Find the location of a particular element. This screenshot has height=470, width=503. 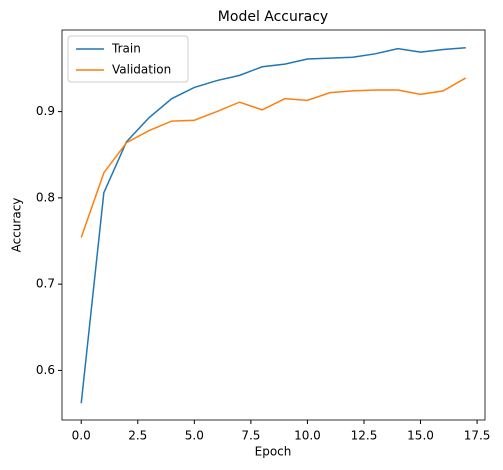

x-tick-label: 17.5 is located at coordinates (477, 436).